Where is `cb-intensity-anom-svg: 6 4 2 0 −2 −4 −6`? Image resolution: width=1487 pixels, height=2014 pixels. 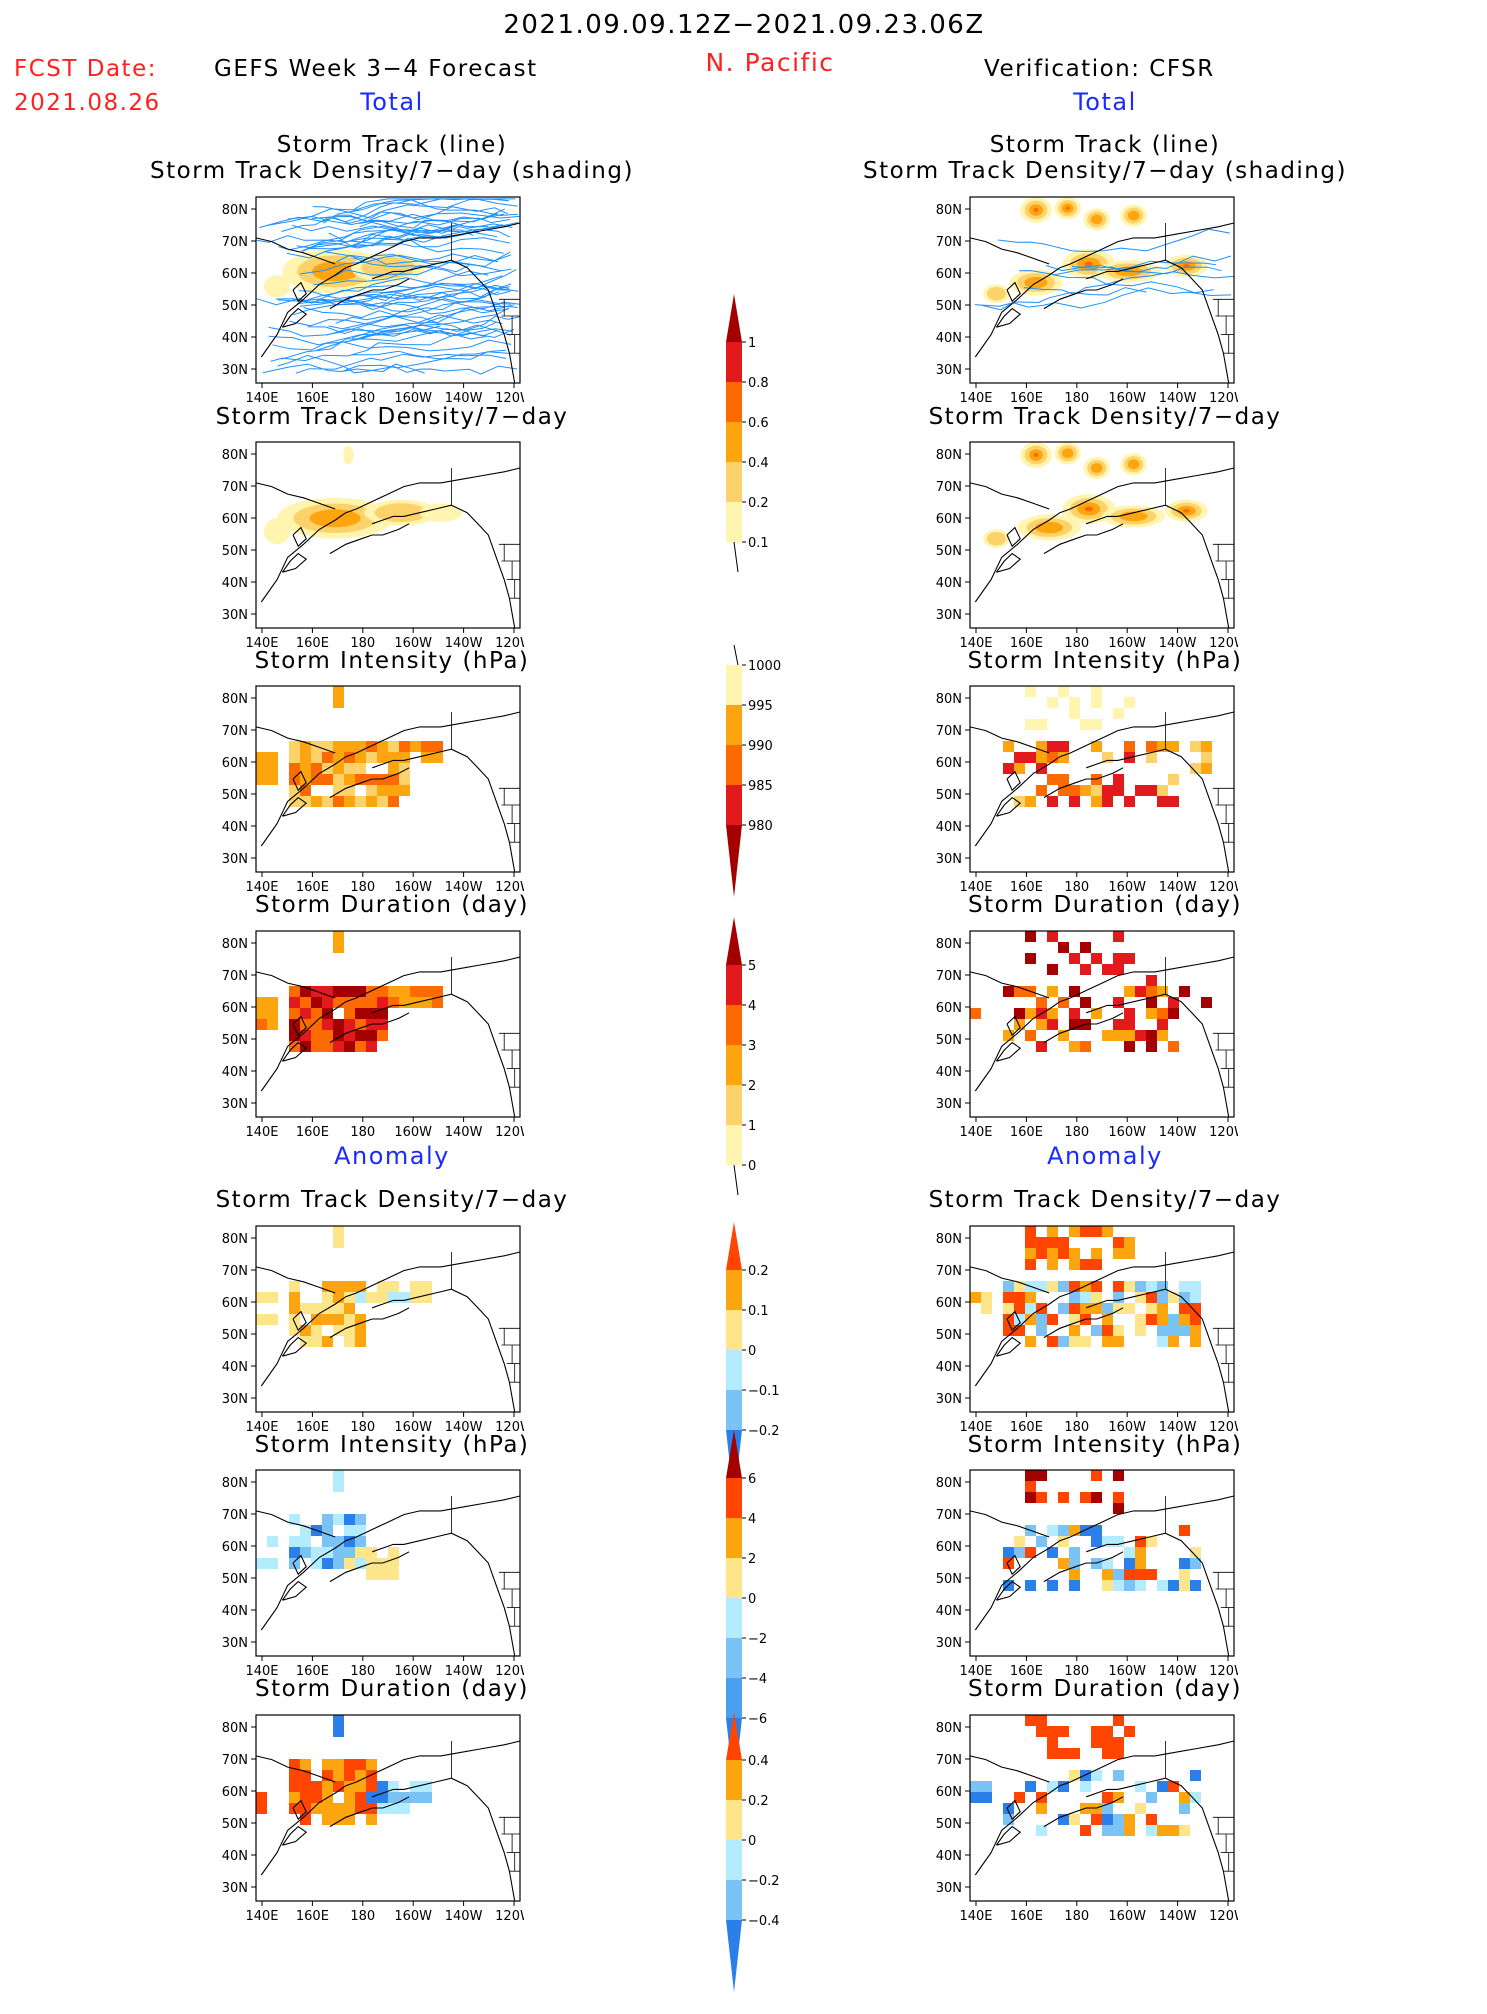
cb-intensity-anom-svg: 6 4 2 0 −2 −4 −6 is located at coordinates (746, 1610).